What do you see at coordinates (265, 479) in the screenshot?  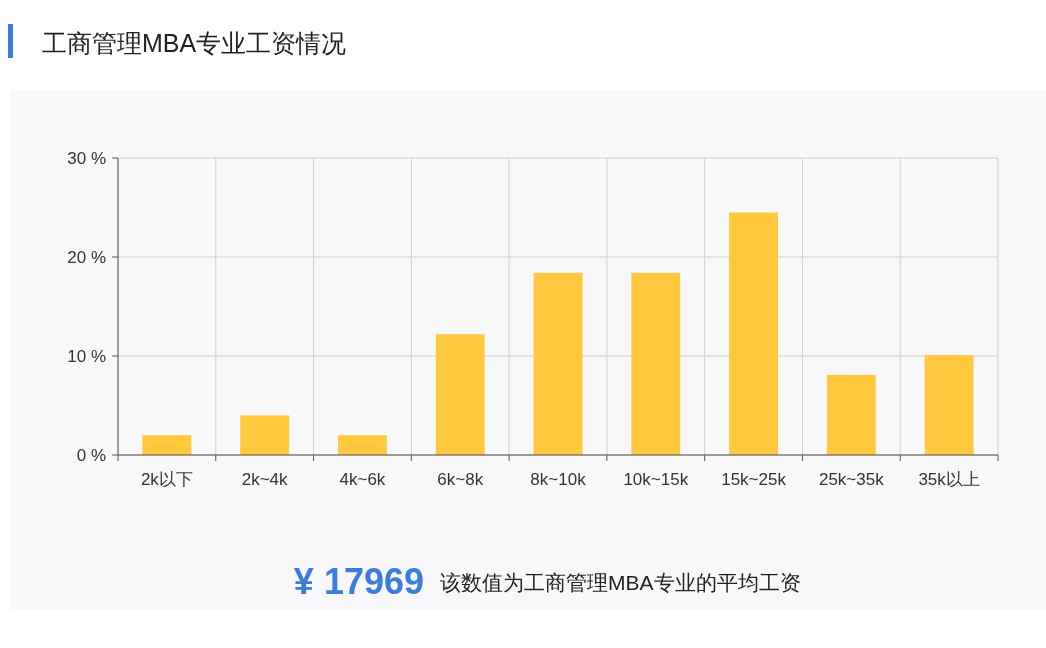 I see `x-tick-label: 2k~4k` at bounding box center [265, 479].